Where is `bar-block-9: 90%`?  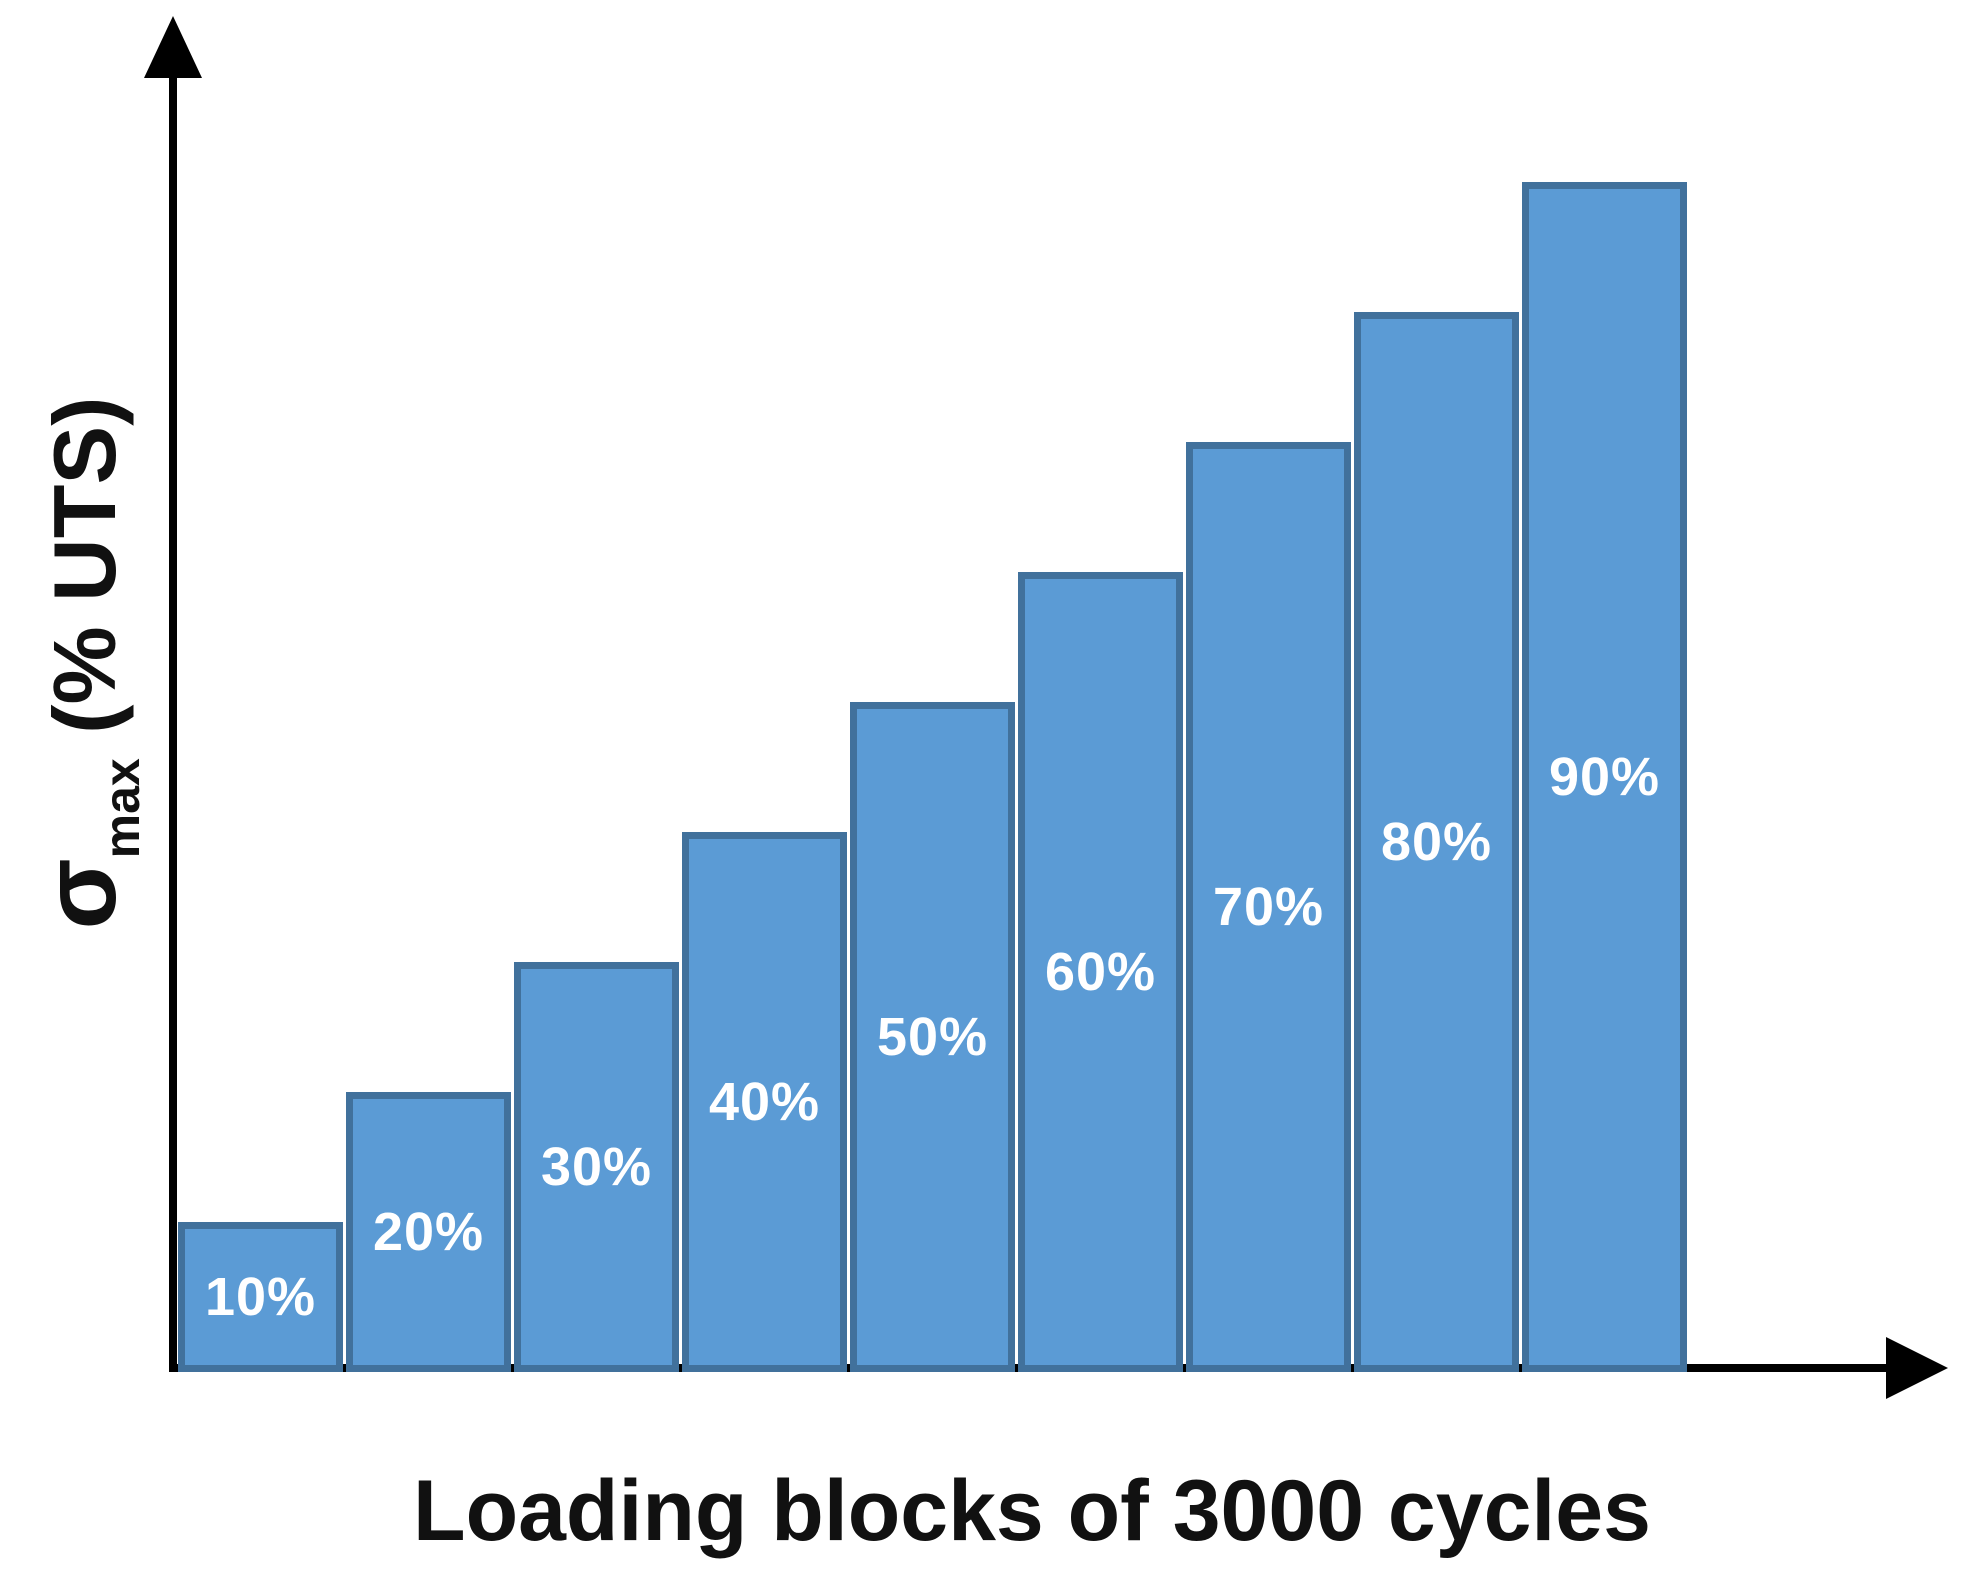
bar-block-9: 90% is located at coordinates (1604, 777).